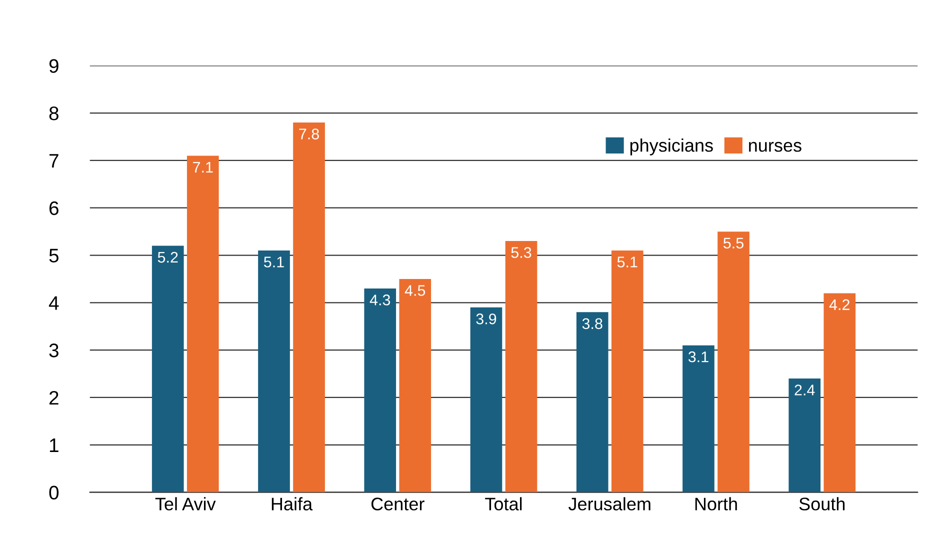  Describe the element at coordinates (380, 300) in the screenshot. I see `data-label: 4.3` at that location.